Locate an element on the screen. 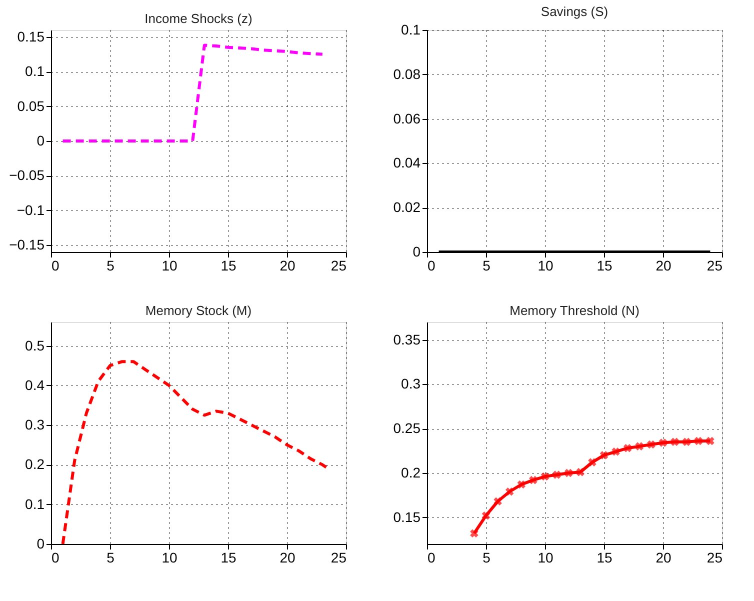 This screenshot has height=601, width=754. chart-title: Memory Stock (M) is located at coordinates (198, 310).